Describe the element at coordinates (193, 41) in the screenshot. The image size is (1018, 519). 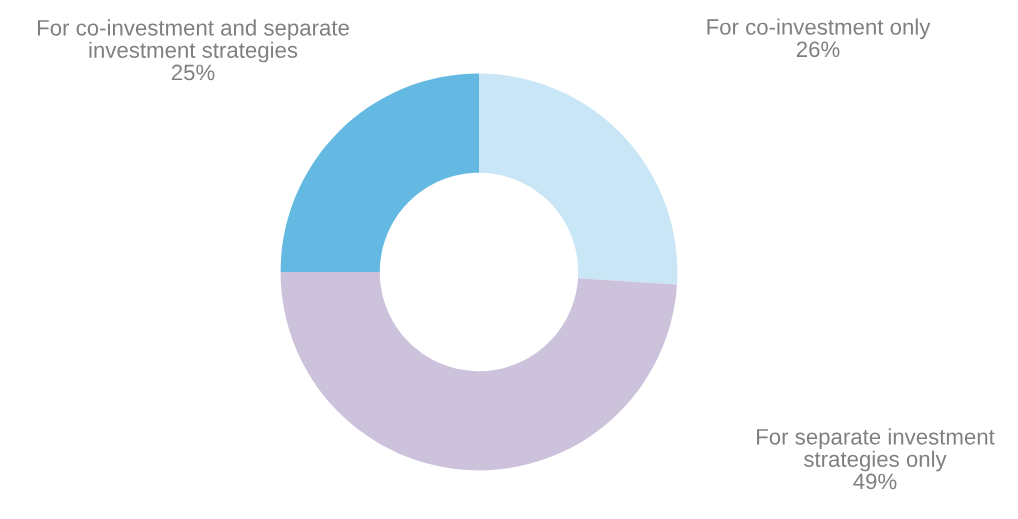
I see `slice-label: For co-investment and separate investment strategies` at that location.